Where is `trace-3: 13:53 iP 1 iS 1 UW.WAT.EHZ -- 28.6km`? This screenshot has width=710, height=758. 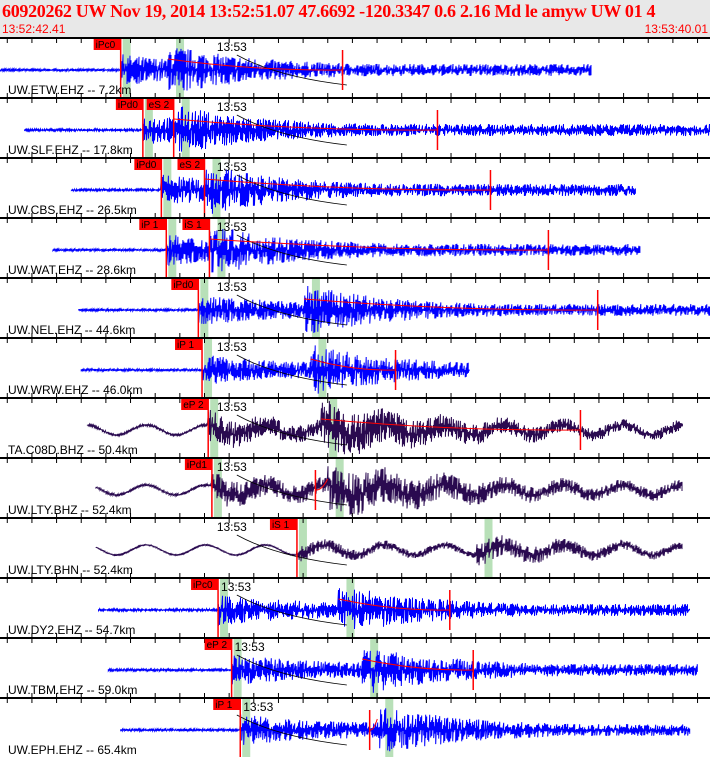
trace-3: 13:53 iP 1 iS 1 UW.WAT.EHZ -- 28.6km is located at coordinates (355, 245).